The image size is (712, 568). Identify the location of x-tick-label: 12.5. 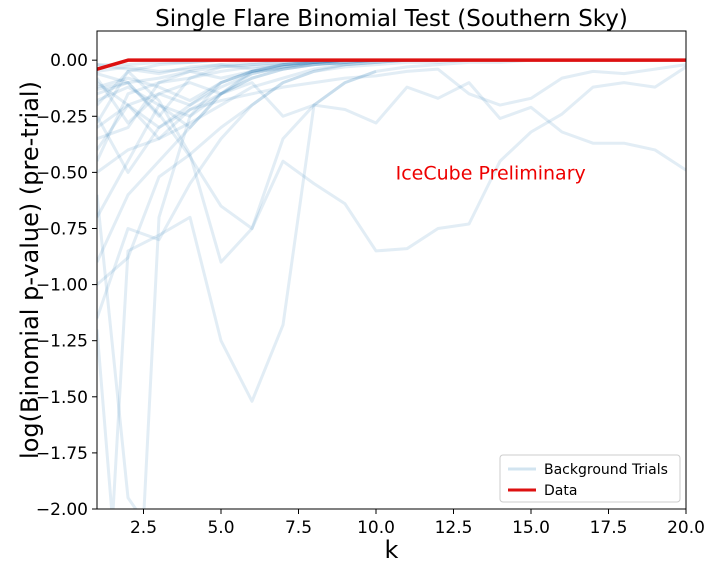
(454, 528).